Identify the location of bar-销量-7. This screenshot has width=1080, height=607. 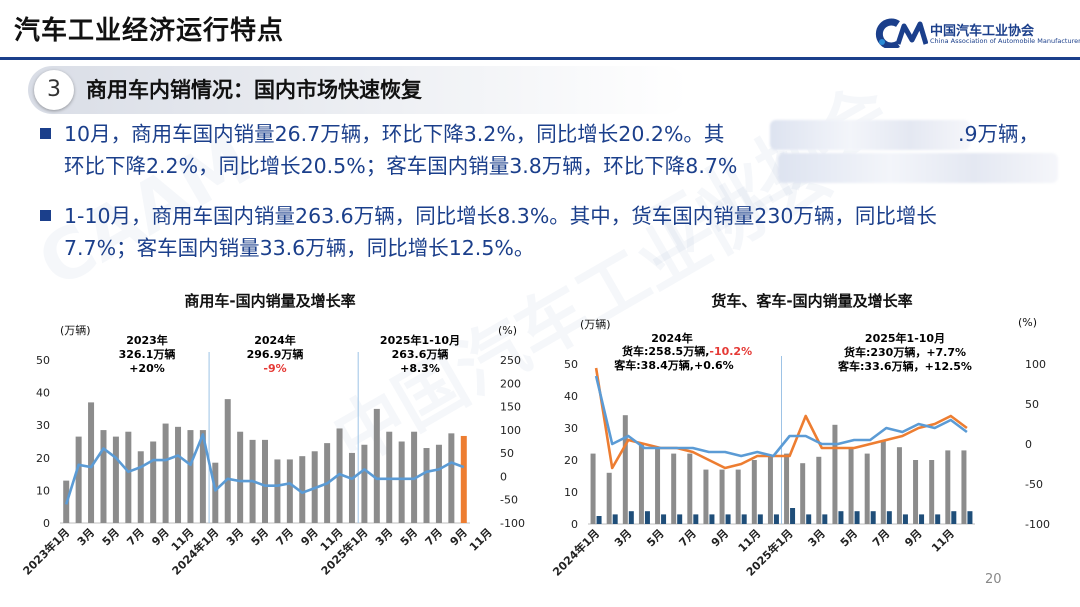
(153, 482).